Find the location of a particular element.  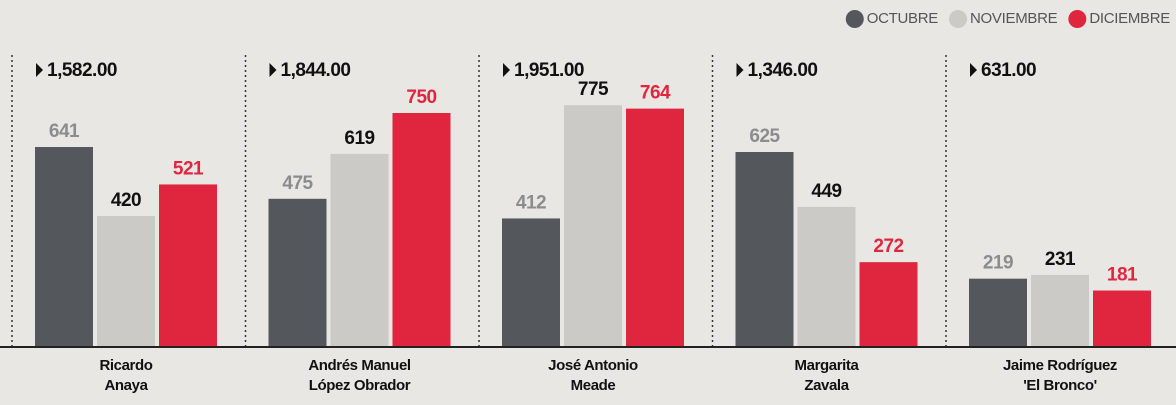

data-label: 420 is located at coordinates (126, 200).